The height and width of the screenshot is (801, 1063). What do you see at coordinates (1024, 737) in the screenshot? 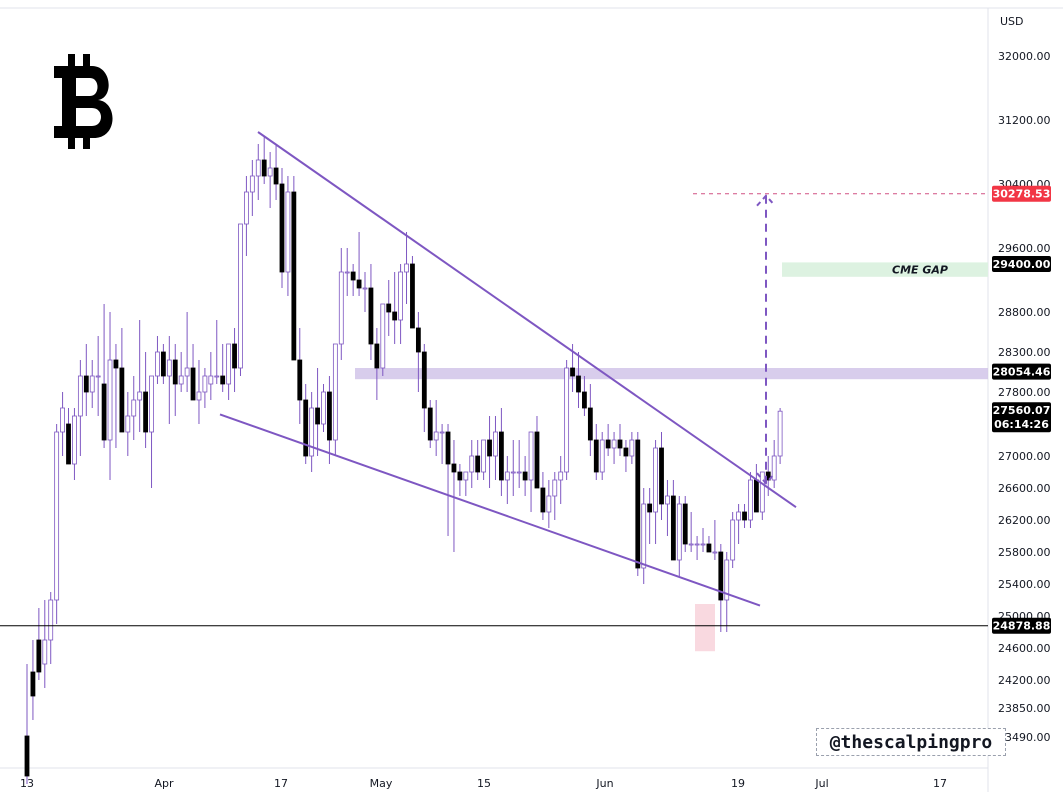
I see `y-tick-label: 23490.00` at bounding box center [1024, 737].